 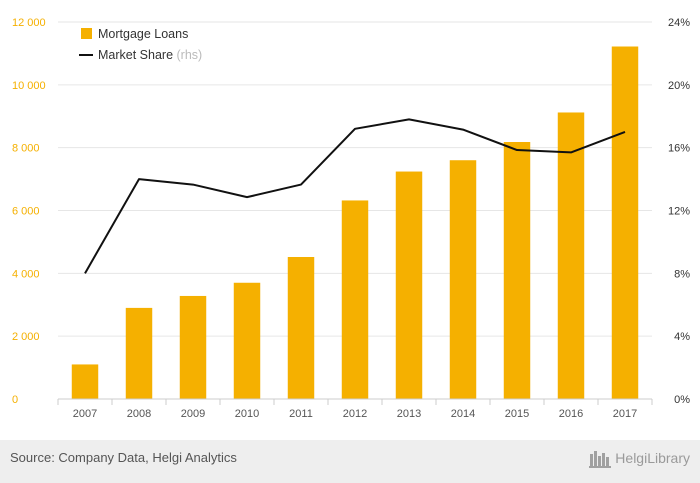 I want to click on x-tick-label: 2012, so click(x=355, y=414).